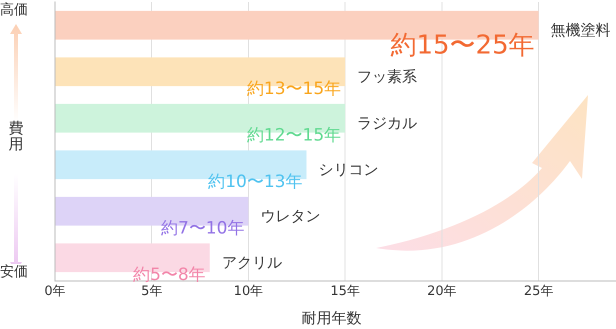 This screenshot has width=616, height=329. I want to click on x-tick-label: 5年, so click(151, 292).